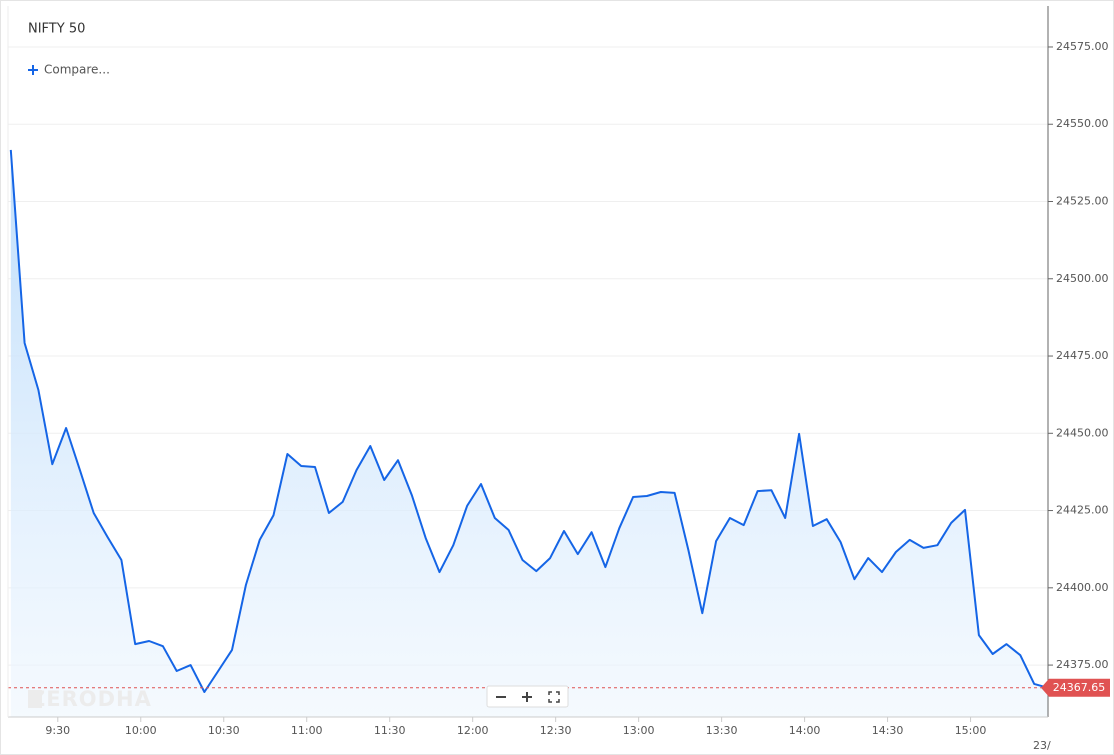 This screenshot has width=1114, height=755. What do you see at coordinates (1082, 201) in the screenshot?
I see `y-tick-label: 24525.00` at bounding box center [1082, 201].